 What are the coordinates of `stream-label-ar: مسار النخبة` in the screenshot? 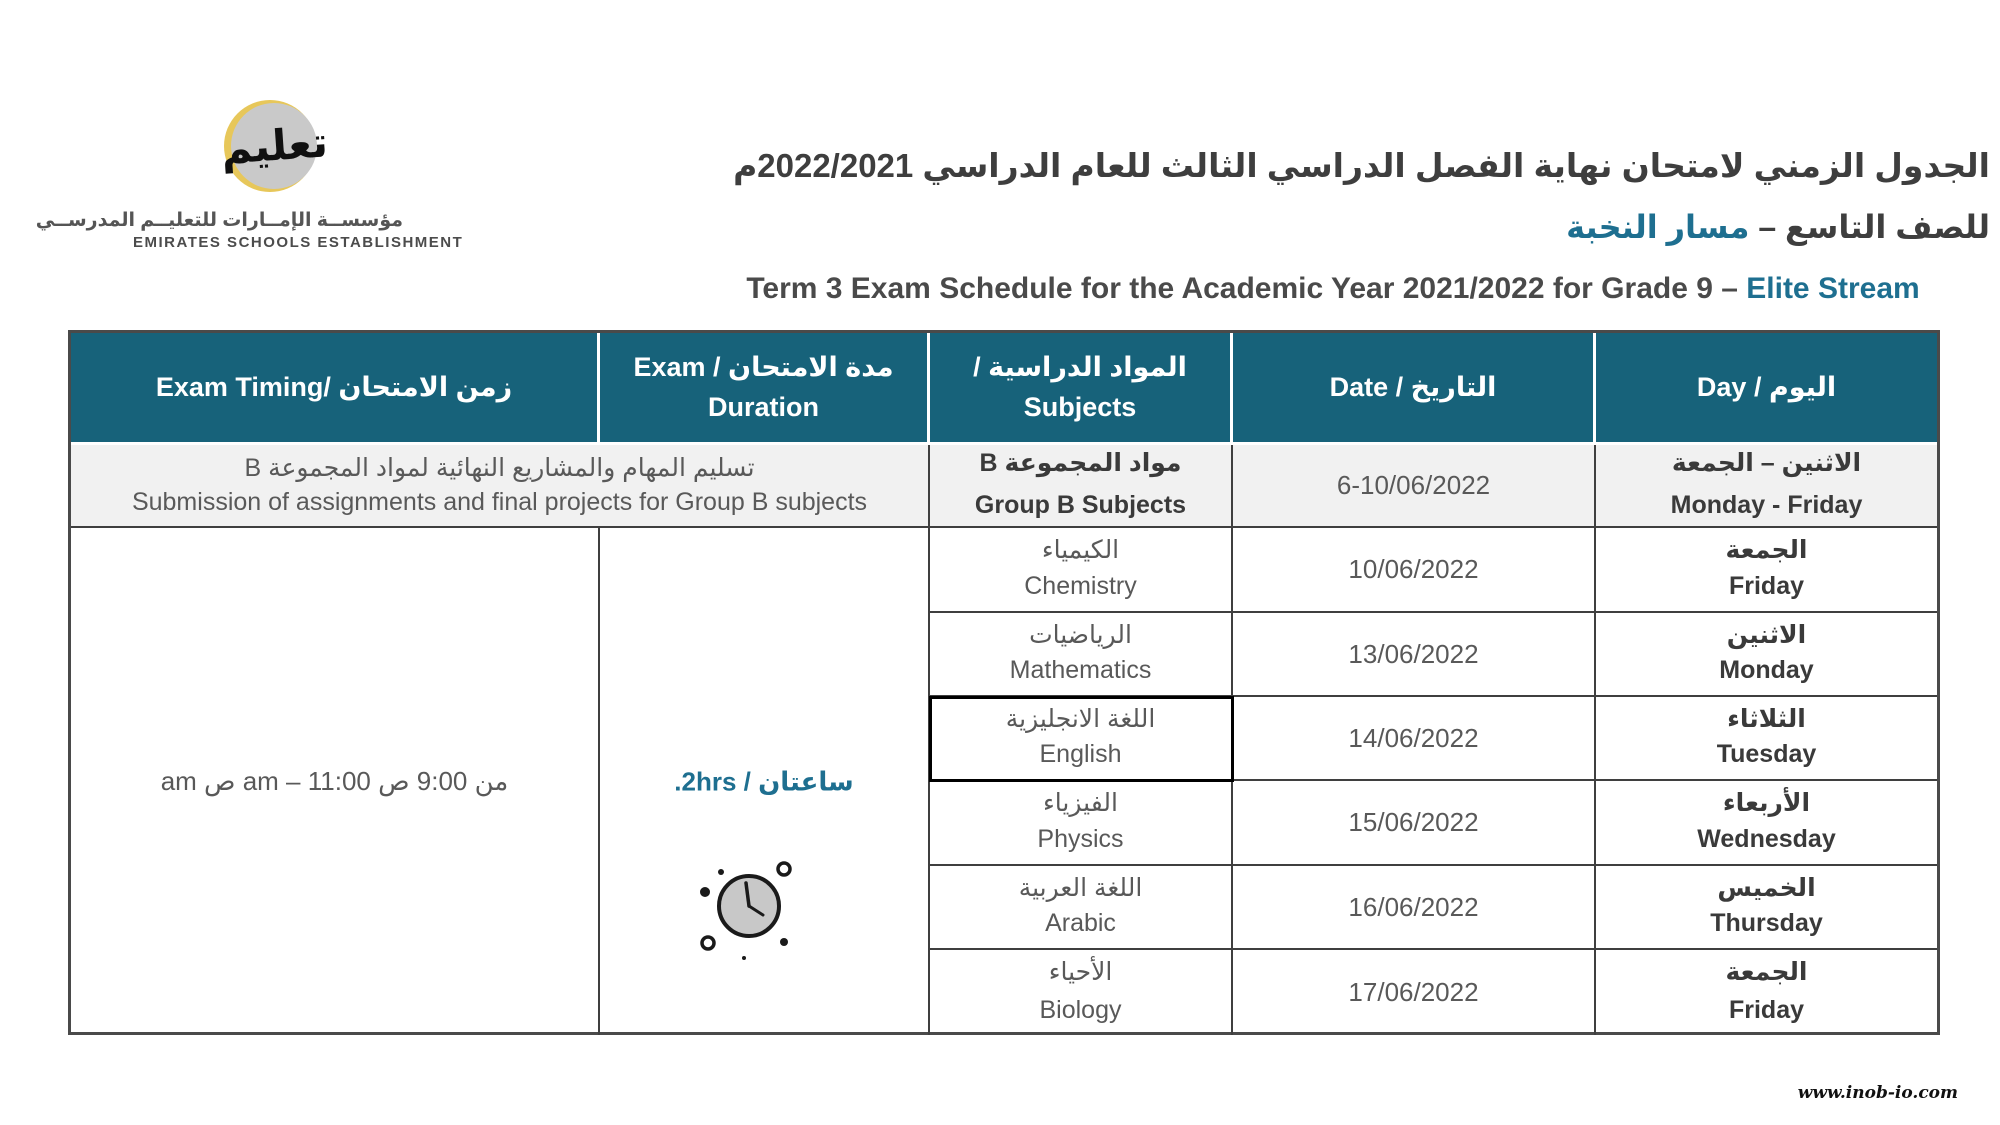 It's located at (1658, 227).